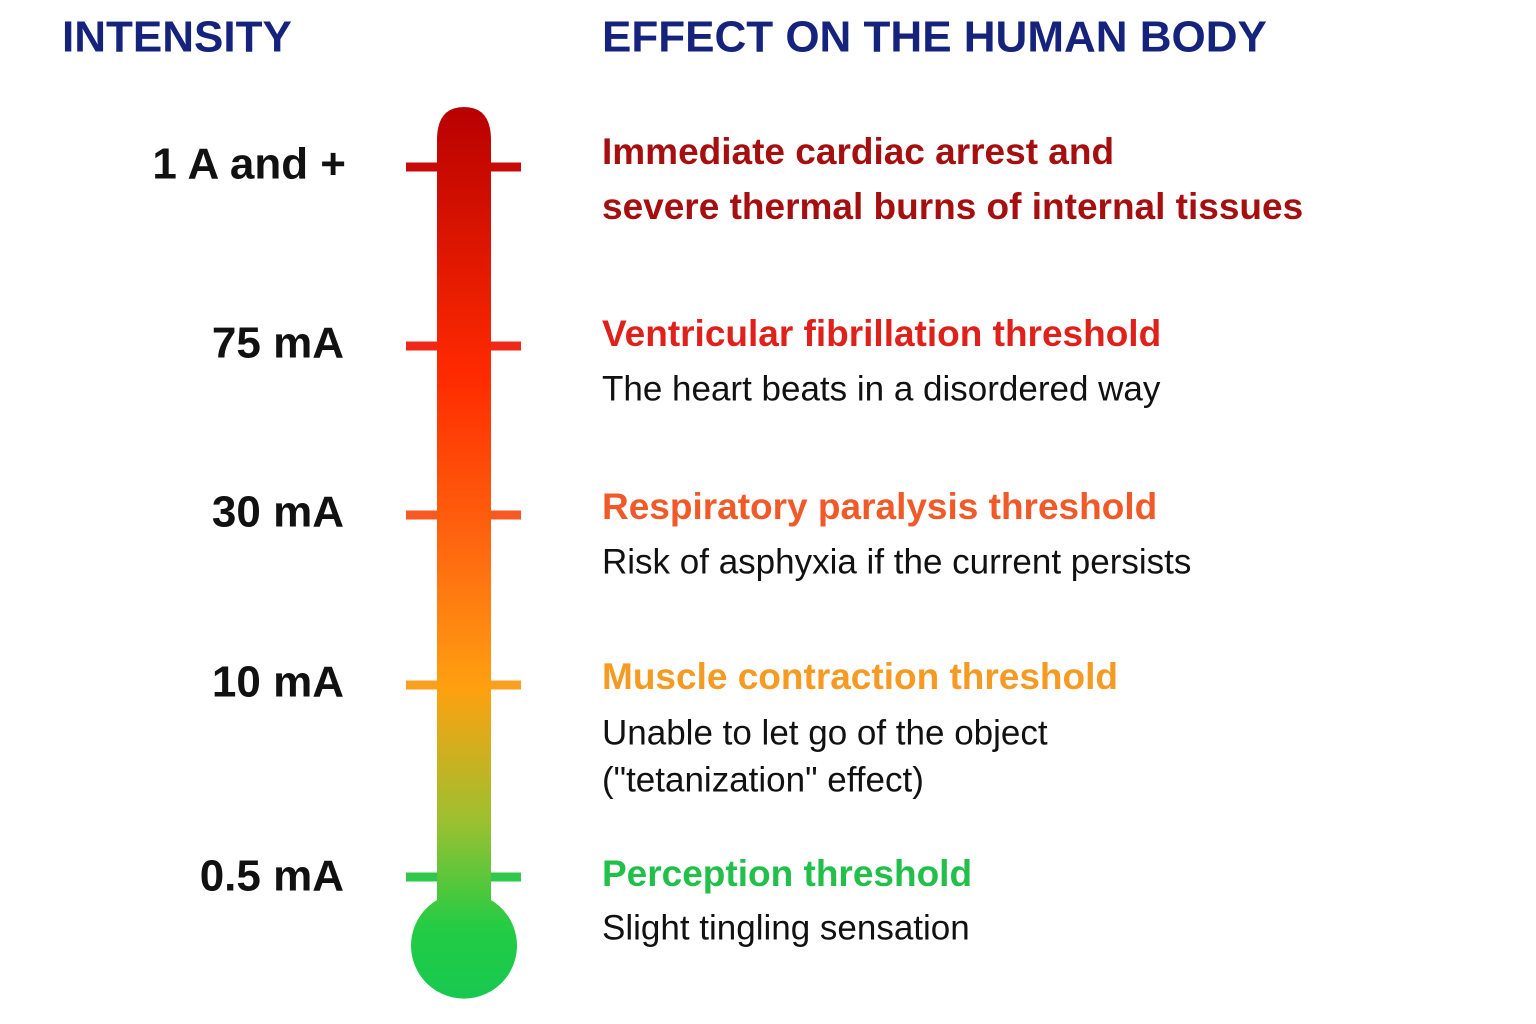 The height and width of the screenshot is (1024, 1536). Describe the element at coordinates (177, 37) in the screenshot. I see `column-header: INTENSITY` at that location.